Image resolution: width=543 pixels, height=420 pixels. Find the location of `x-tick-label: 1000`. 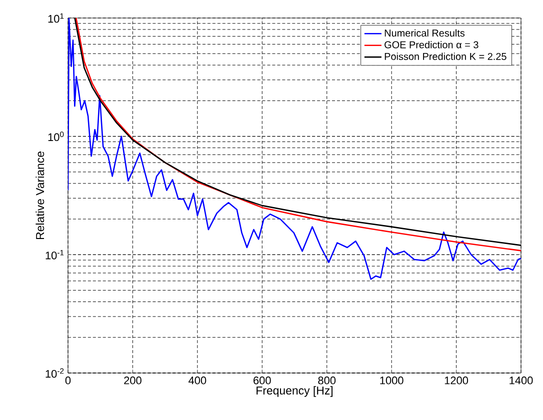

x-tick-label: 1000 is located at coordinates (392, 380).